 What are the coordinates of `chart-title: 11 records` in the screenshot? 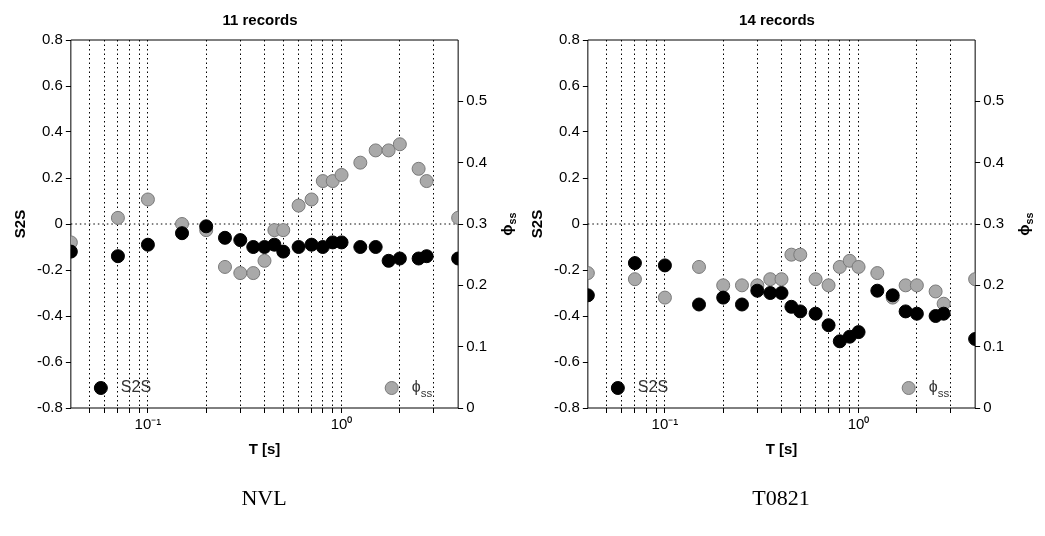 It's located at (260, 20).